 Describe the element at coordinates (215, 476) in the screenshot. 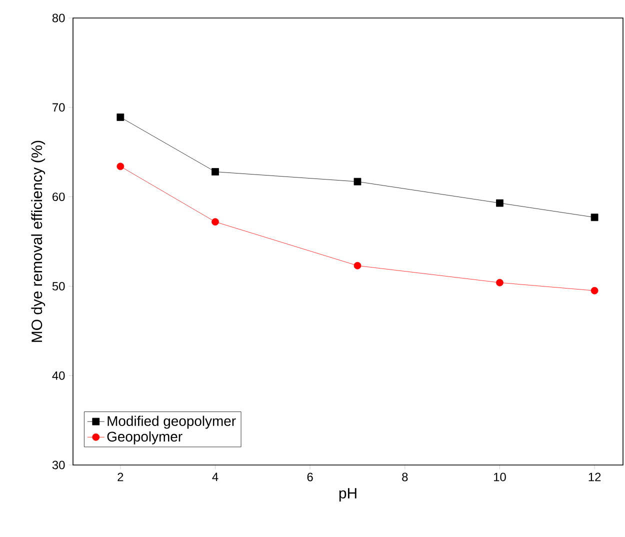

I see `x-tick-label: 4` at that location.